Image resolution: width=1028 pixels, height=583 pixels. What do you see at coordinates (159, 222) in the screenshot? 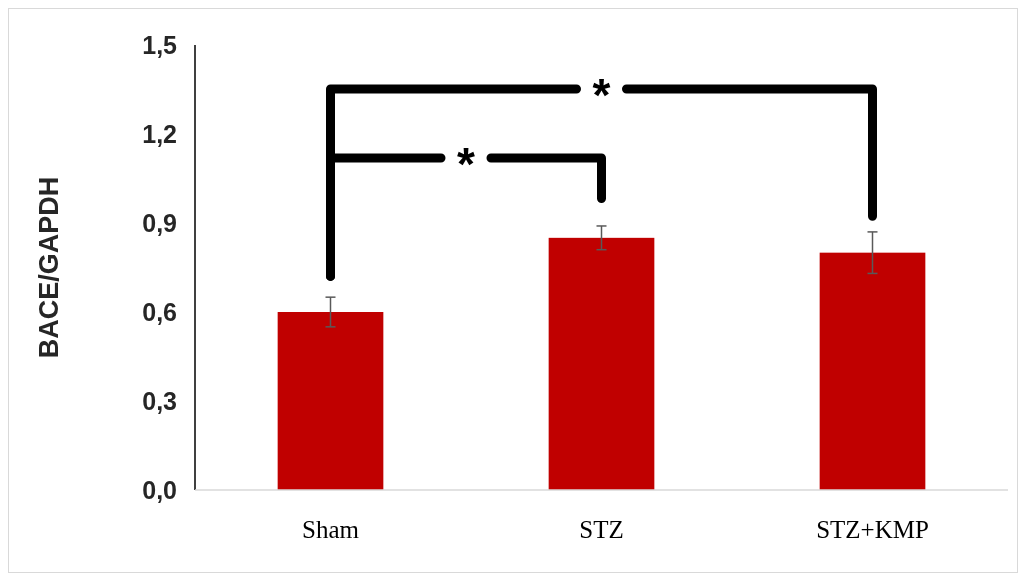
I see `y-tick-label: 0,9` at bounding box center [159, 222].